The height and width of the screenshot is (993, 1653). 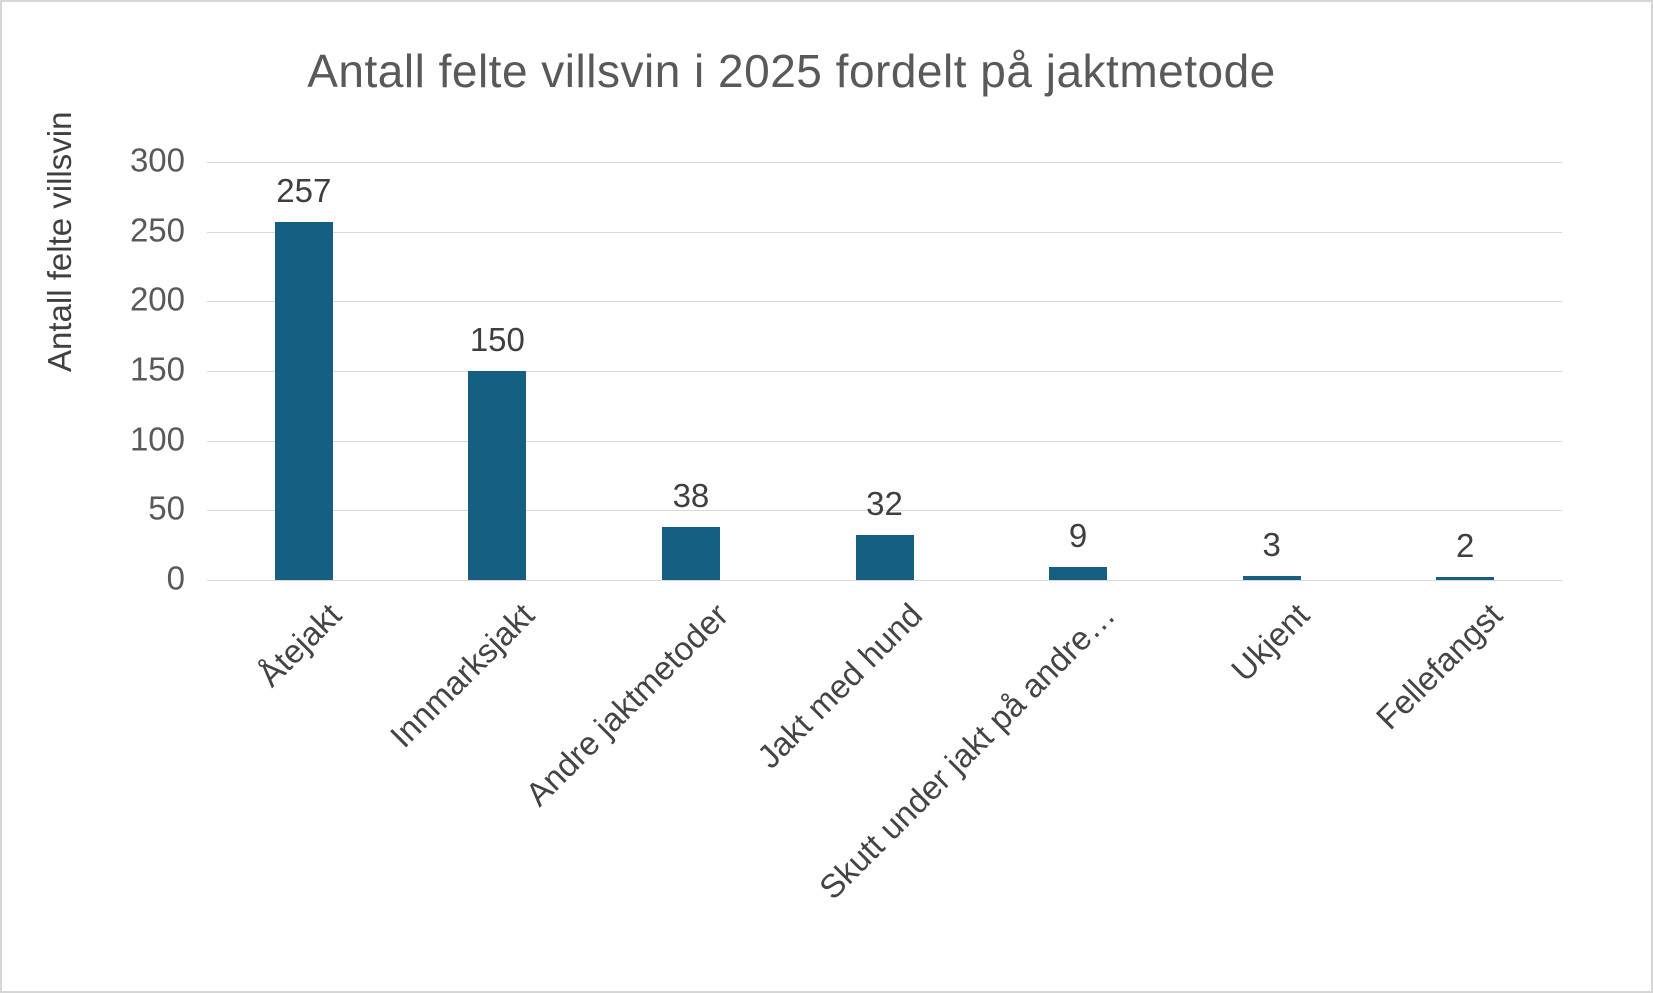 What do you see at coordinates (175, 578) in the screenshot?
I see `y-tick-label: 0` at bounding box center [175, 578].